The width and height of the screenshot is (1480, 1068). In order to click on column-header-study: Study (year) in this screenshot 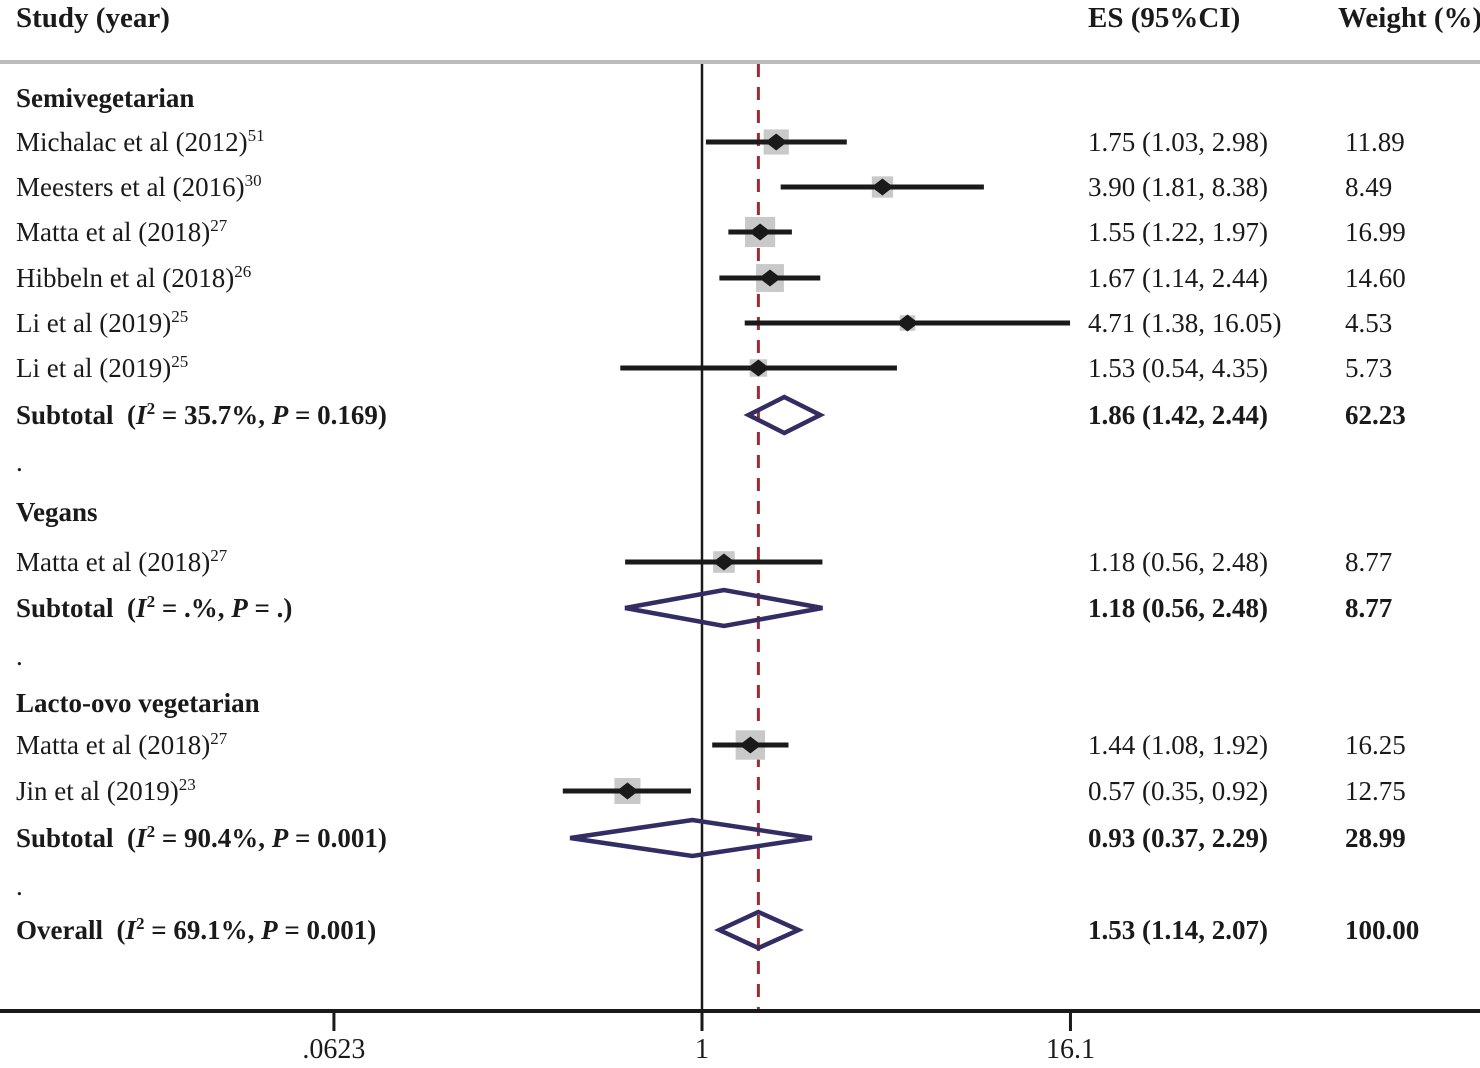, I will do `click(93, 18)`.